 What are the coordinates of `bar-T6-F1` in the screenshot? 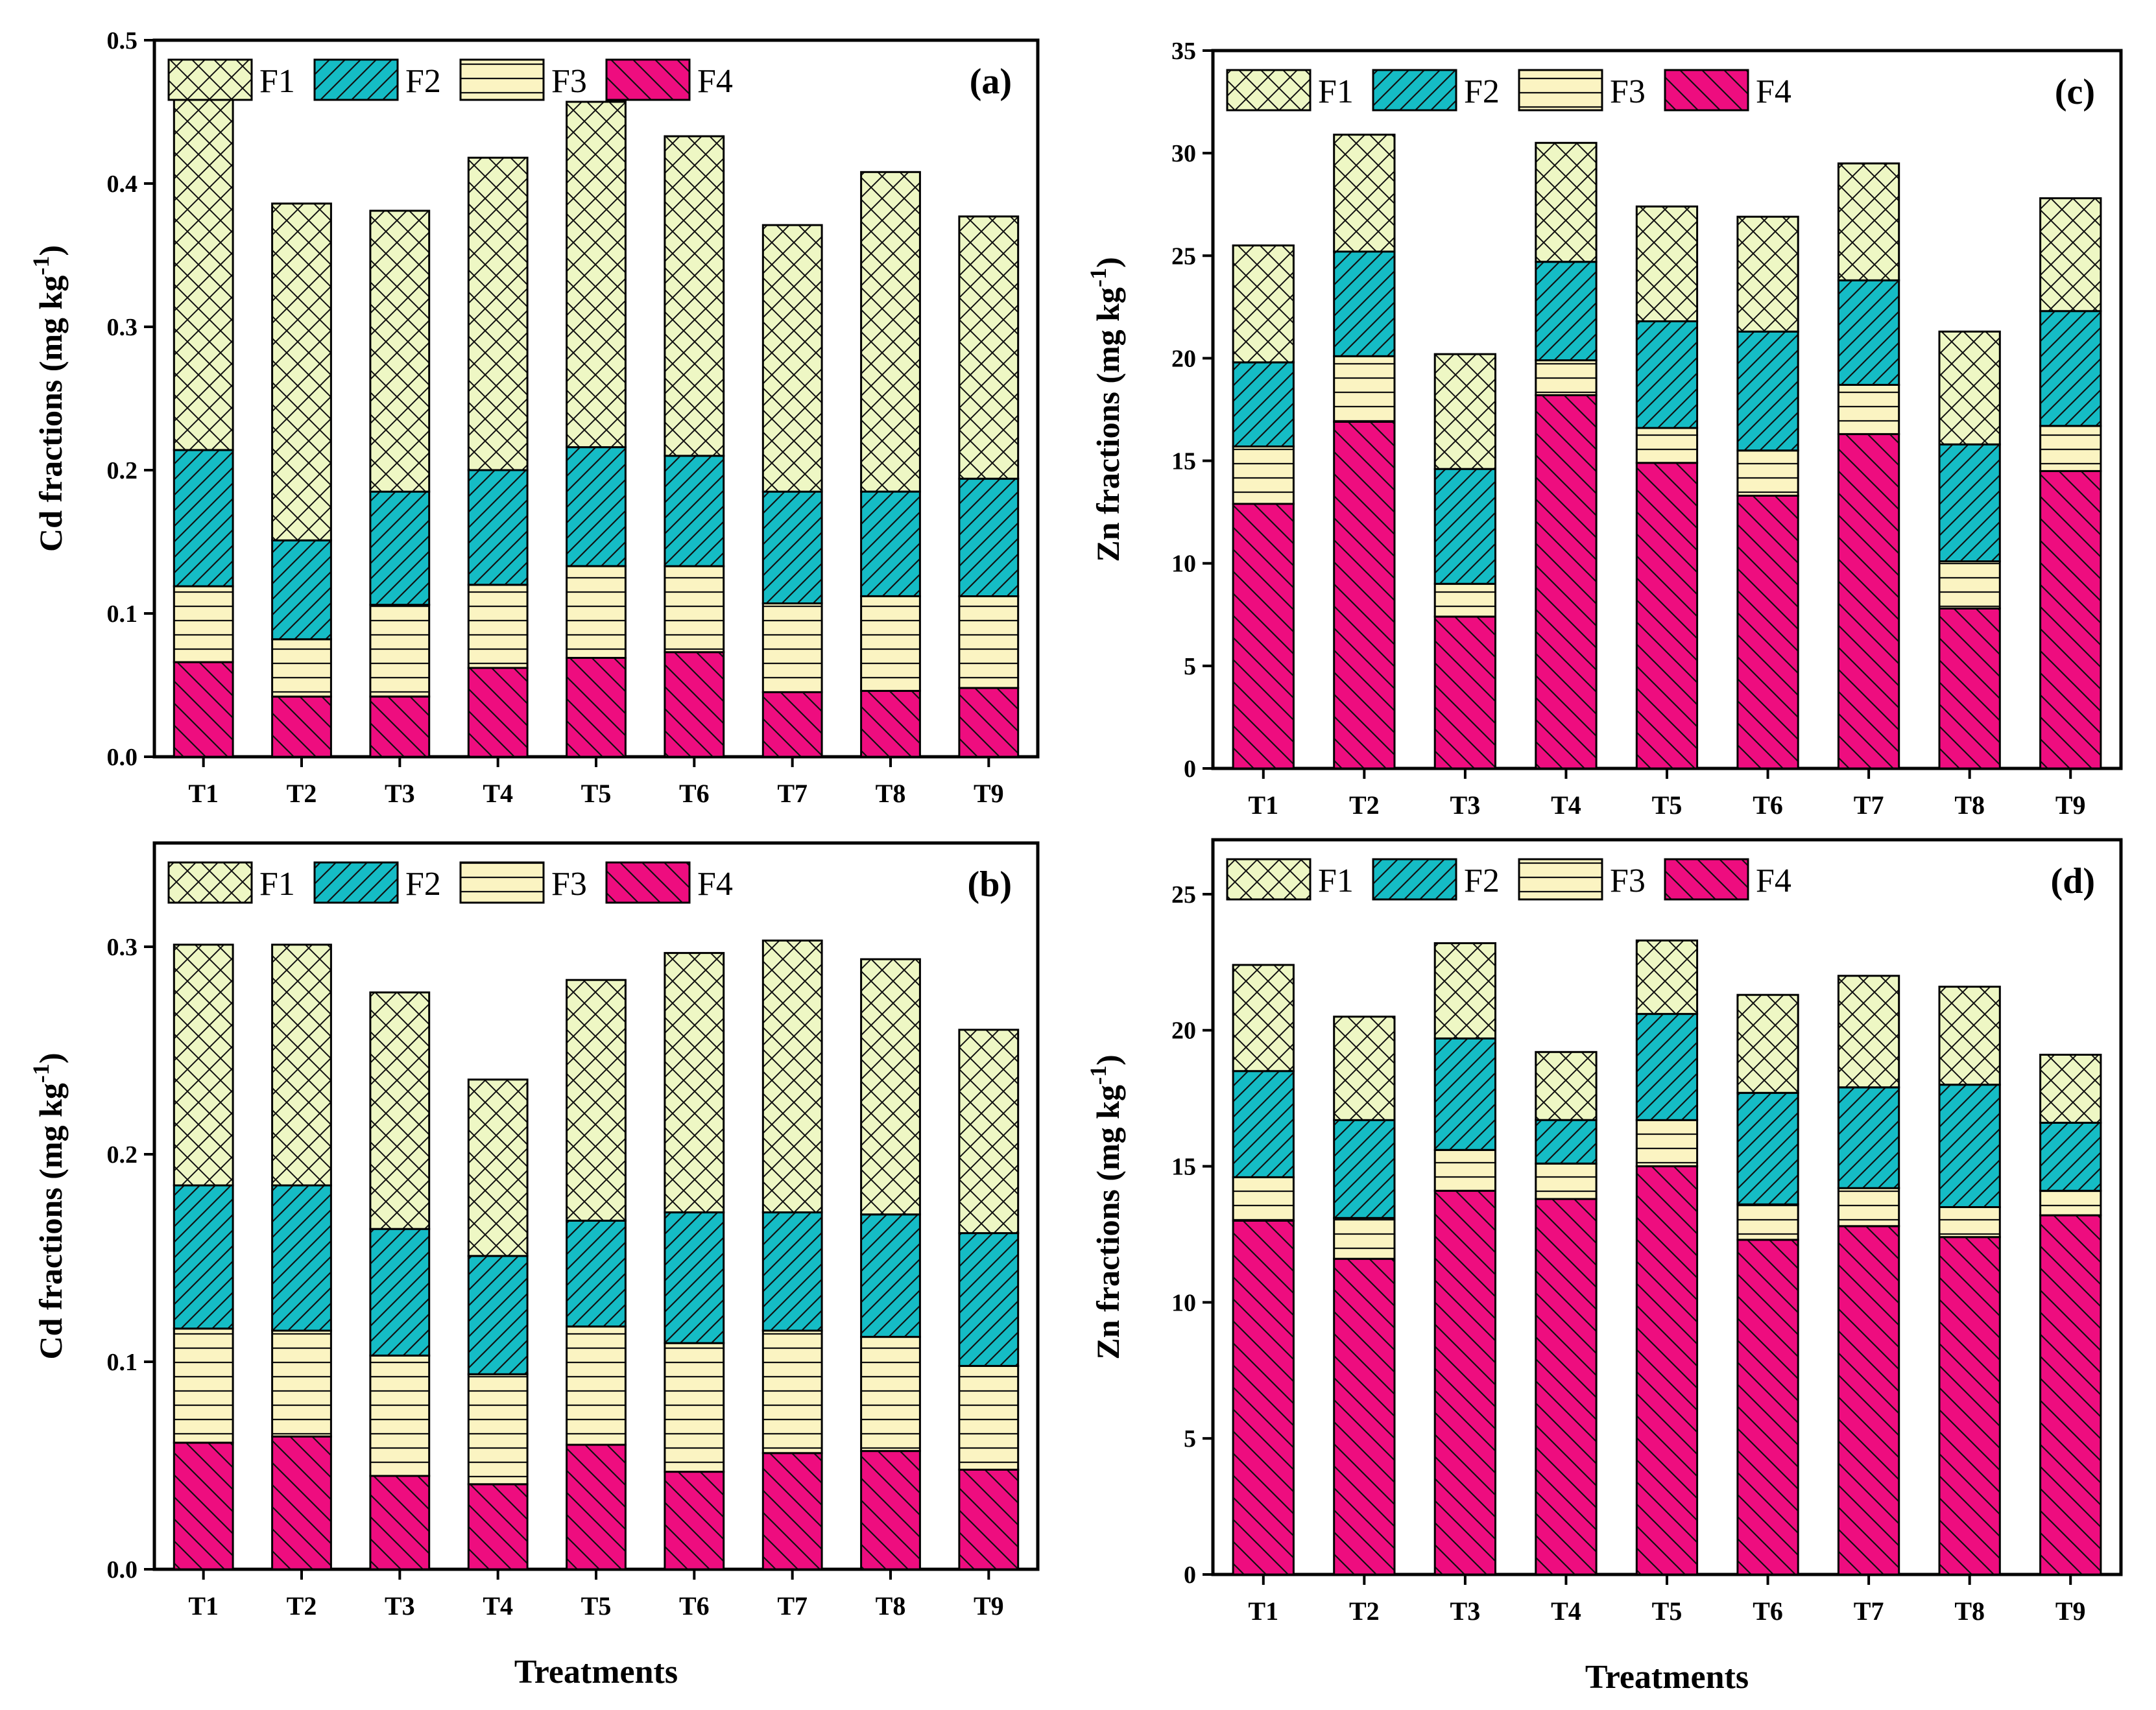 It's located at (694, 1083).